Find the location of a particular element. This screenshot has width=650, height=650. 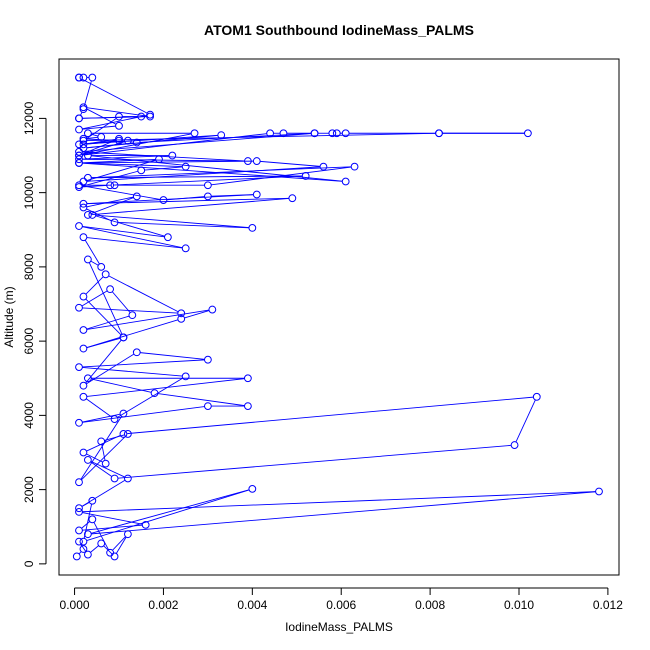

x-tick-label: 0.004 is located at coordinates (252, 605).